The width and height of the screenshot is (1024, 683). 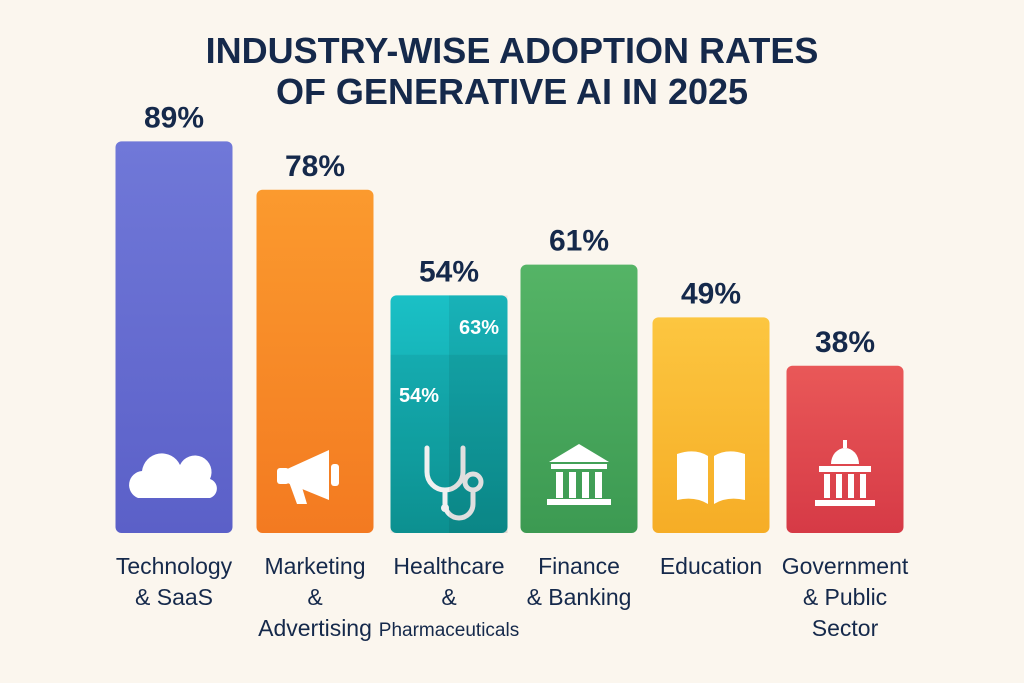 What do you see at coordinates (174, 597) in the screenshot?
I see `category-label-cloud-line-2: & SaaS` at bounding box center [174, 597].